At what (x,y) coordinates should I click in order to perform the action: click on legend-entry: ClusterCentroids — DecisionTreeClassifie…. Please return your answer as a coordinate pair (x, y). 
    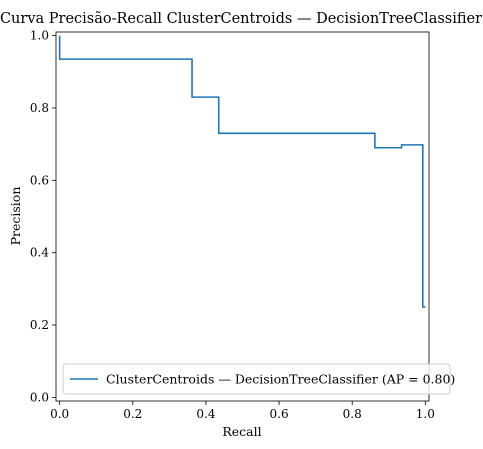
    Looking at the image, I should click on (280, 379).